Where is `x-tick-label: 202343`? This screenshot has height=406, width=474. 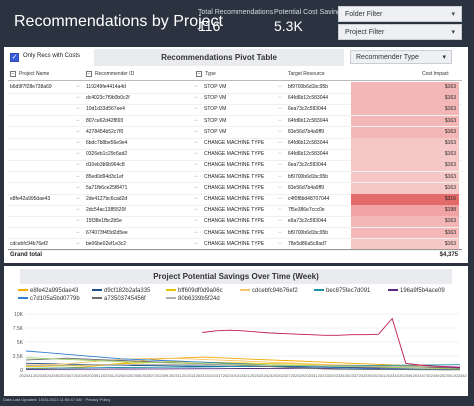
x-tick-label: 202343 is located at coordinates (393, 375).